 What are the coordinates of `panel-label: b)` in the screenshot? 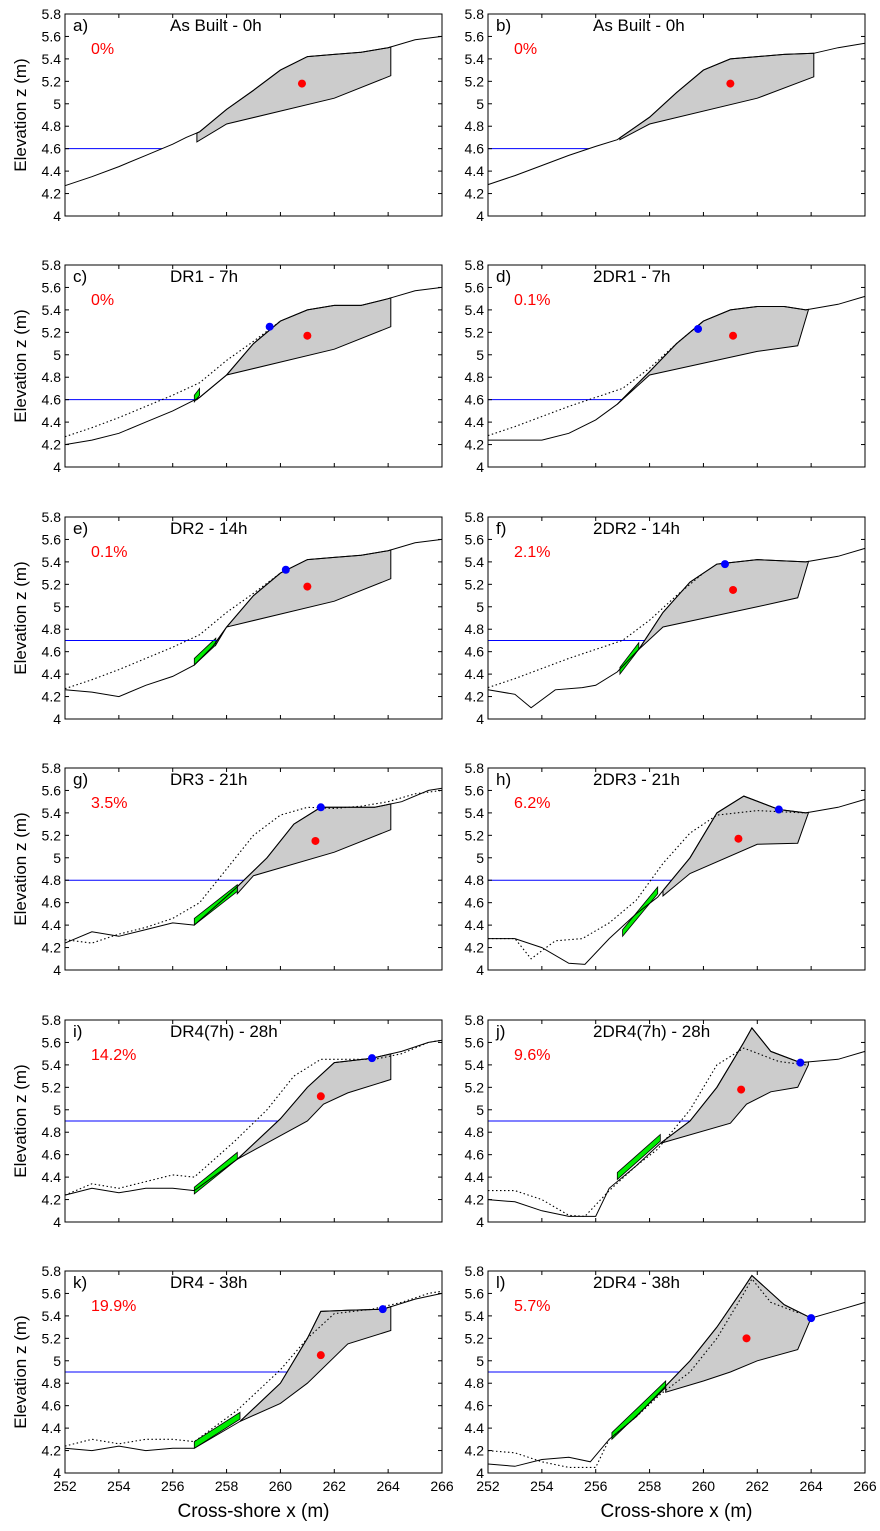 It's located at (503, 25).